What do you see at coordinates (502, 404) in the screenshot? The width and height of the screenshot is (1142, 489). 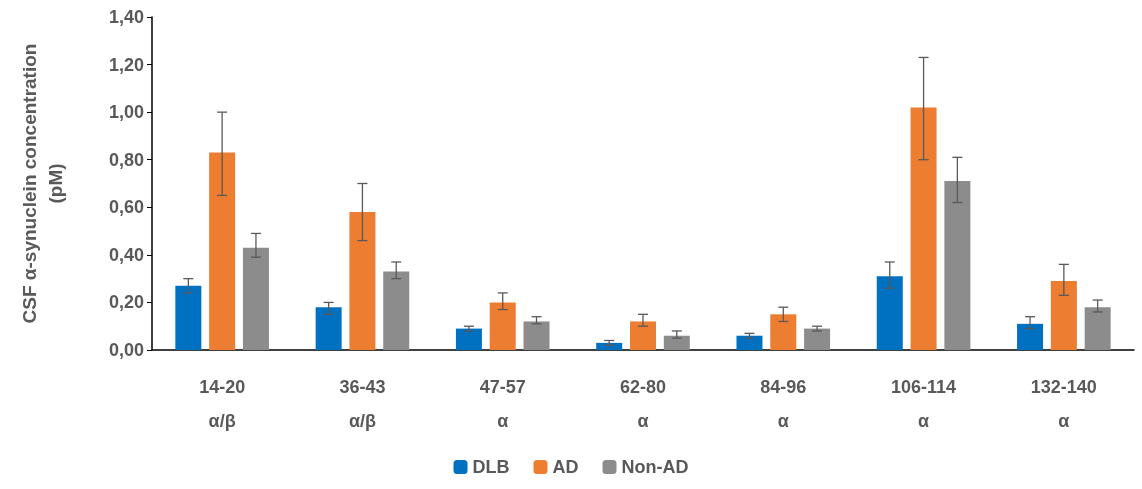 I see `x-tick-label: 47-57 α` at bounding box center [502, 404].